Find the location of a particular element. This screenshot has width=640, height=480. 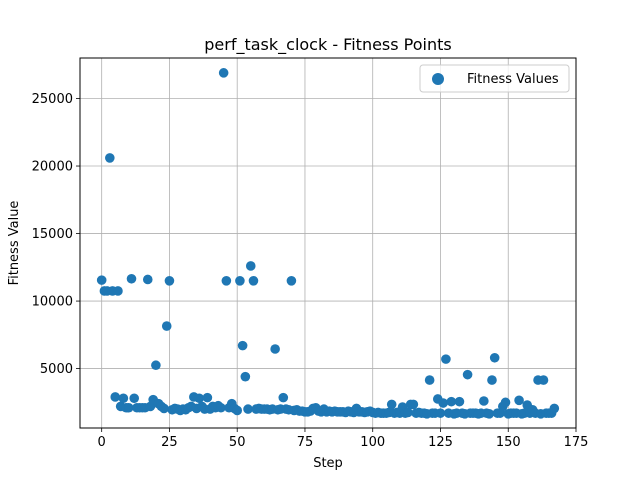

legend-box is located at coordinates (494, 78).